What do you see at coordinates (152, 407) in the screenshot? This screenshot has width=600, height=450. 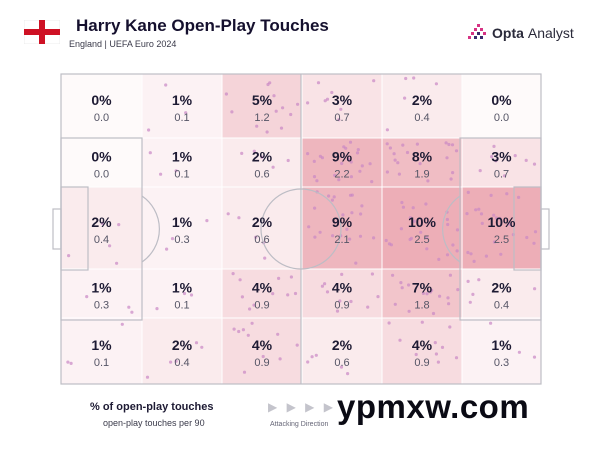 I see `legend-title: % of open-play touches` at bounding box center [152, 407].